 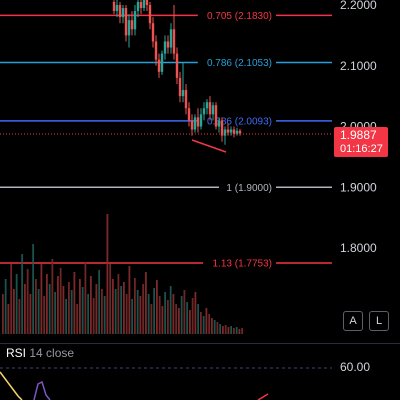 I want to click on rsi-indicator-title: RSI 14 close, so click(x=40, y=353).